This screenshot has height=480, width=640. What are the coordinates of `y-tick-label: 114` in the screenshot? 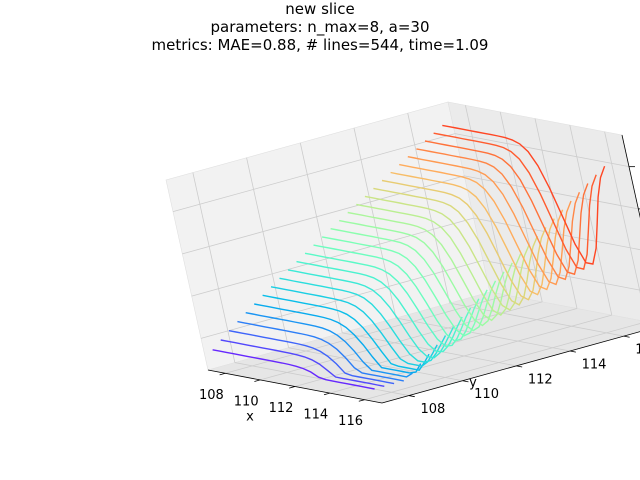 It's located at (594, 365).